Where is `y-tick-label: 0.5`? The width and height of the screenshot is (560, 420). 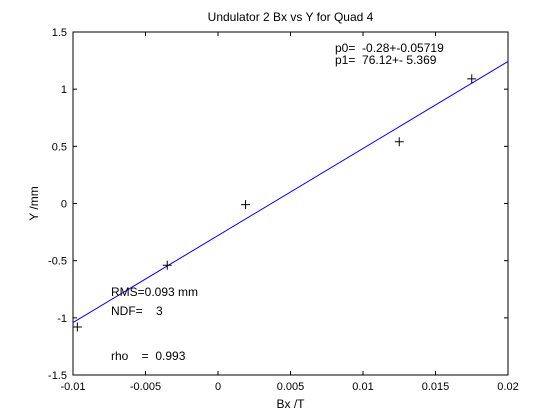 y-tick-label: 0.5 is located at coordinates (59, 147).